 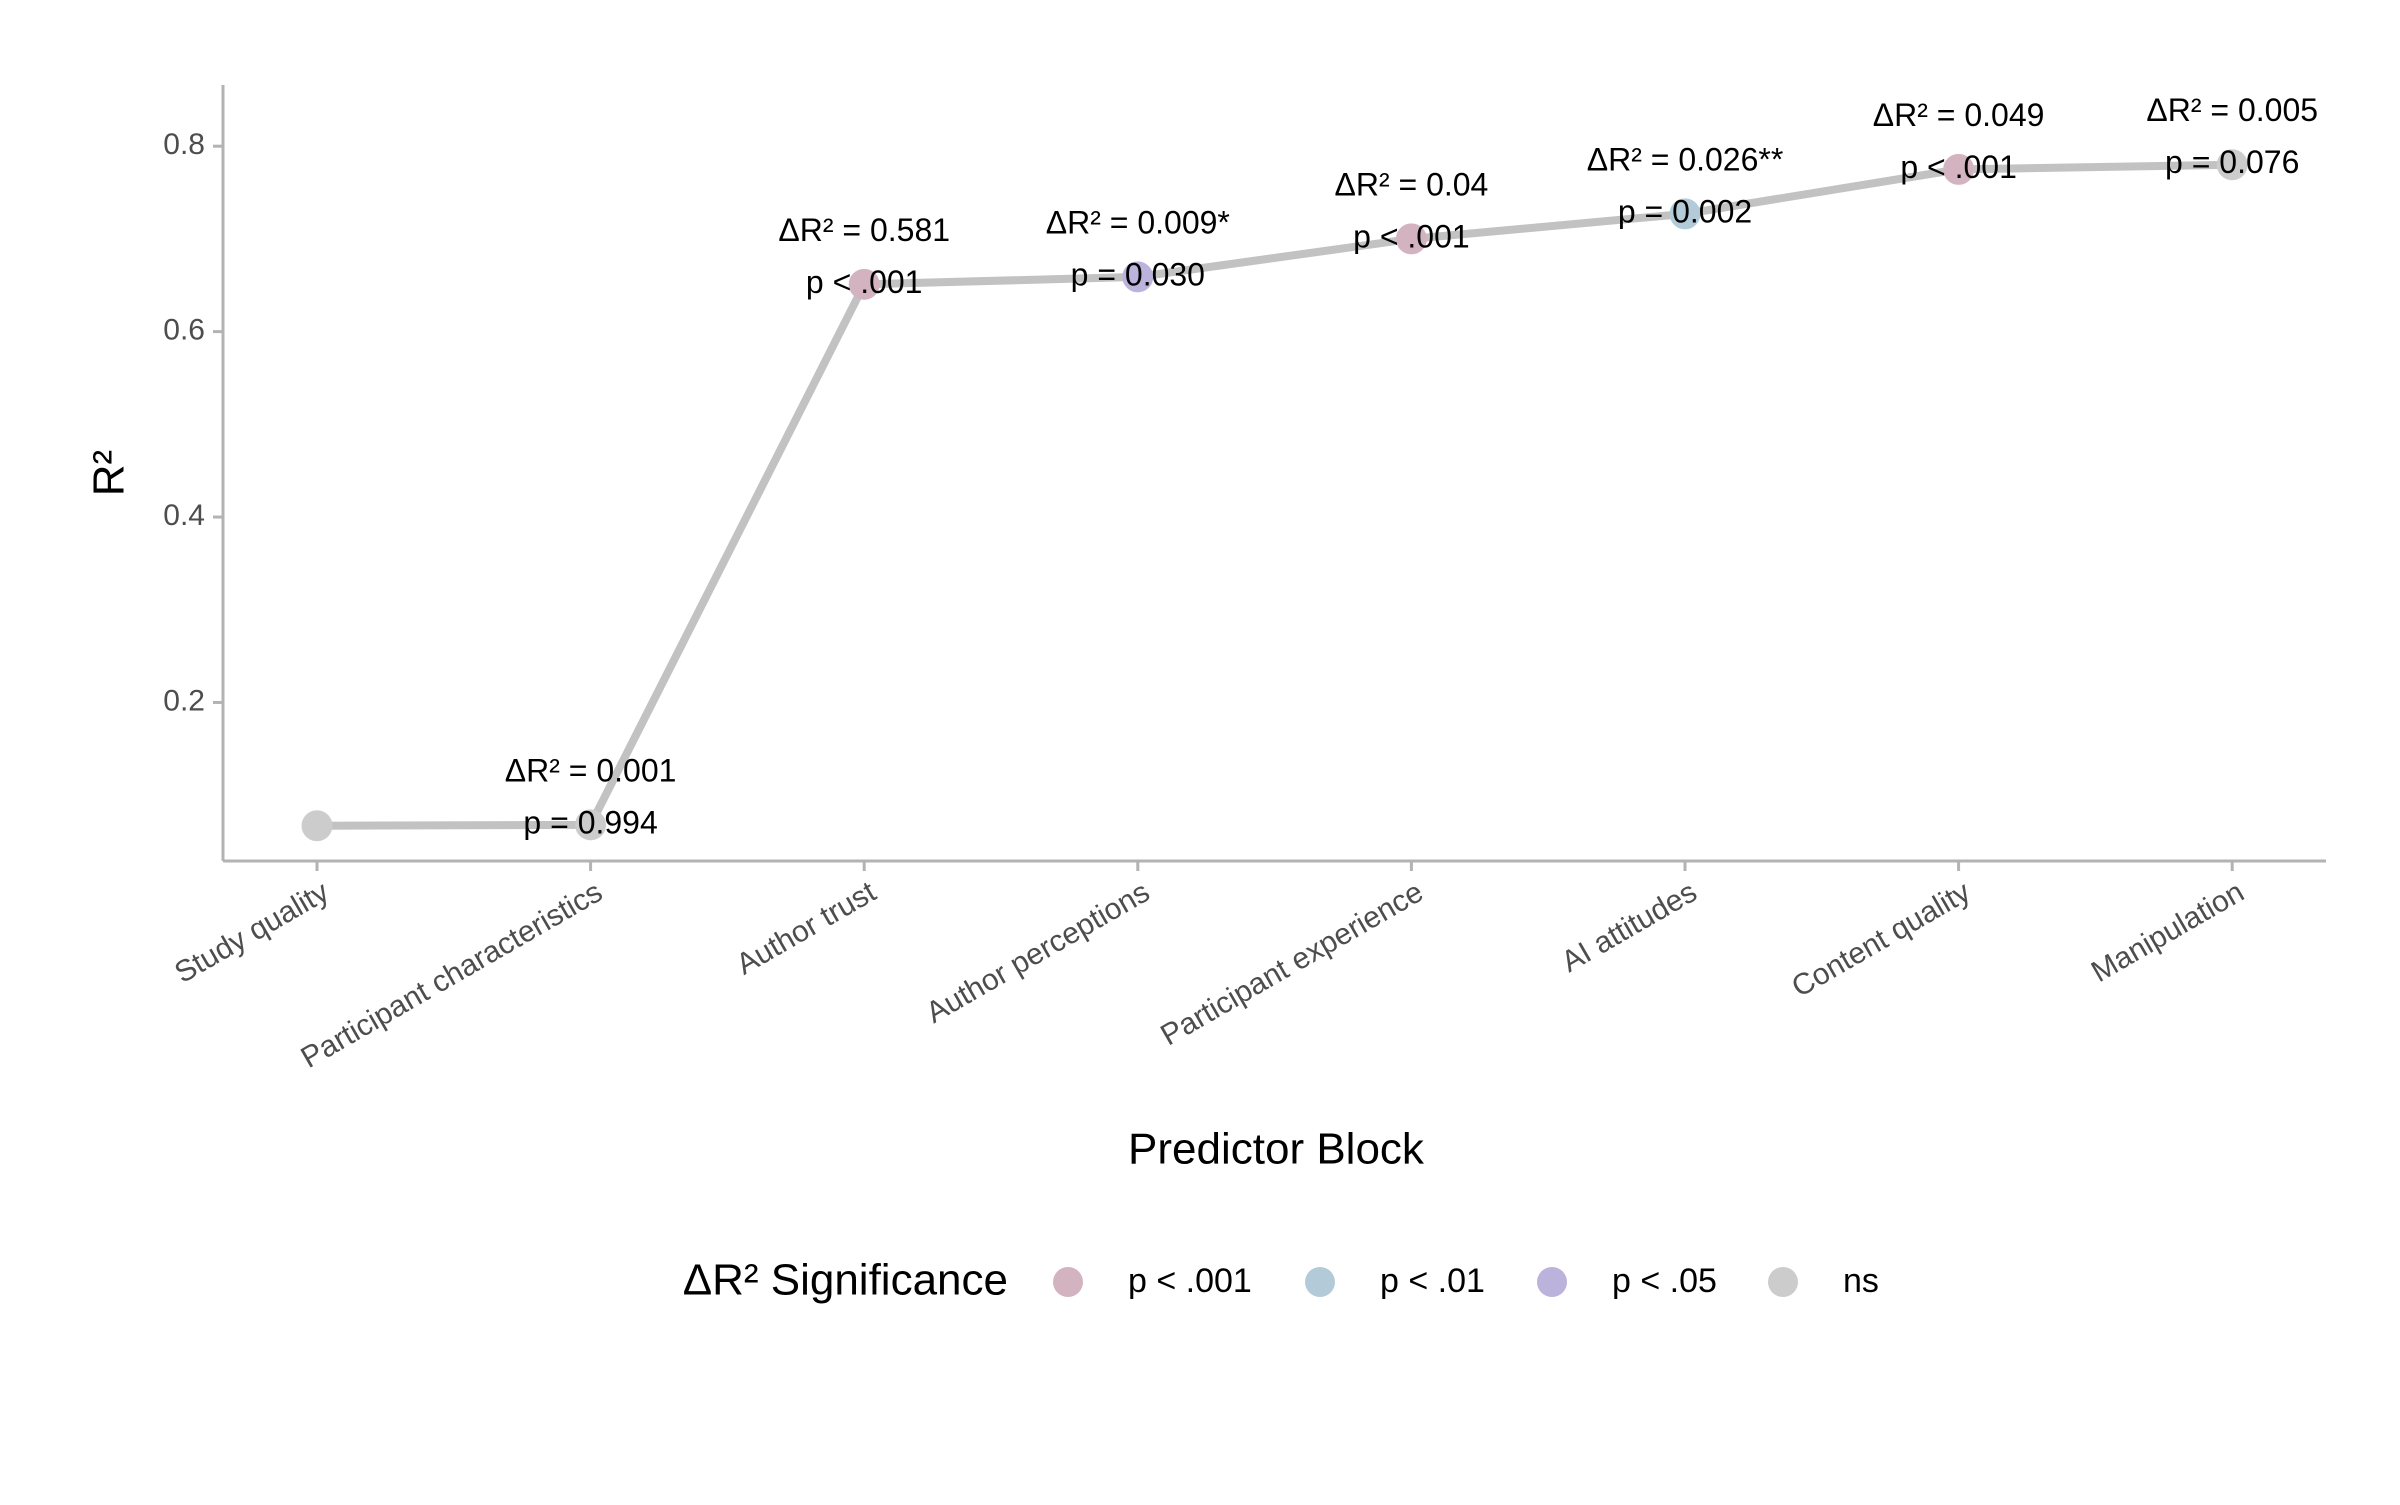 What do you see at coordinates (1138, 222) in the screenshot?
I see `delta-label: ΔR² = 0.009*` at bounding box center [1138, 222].